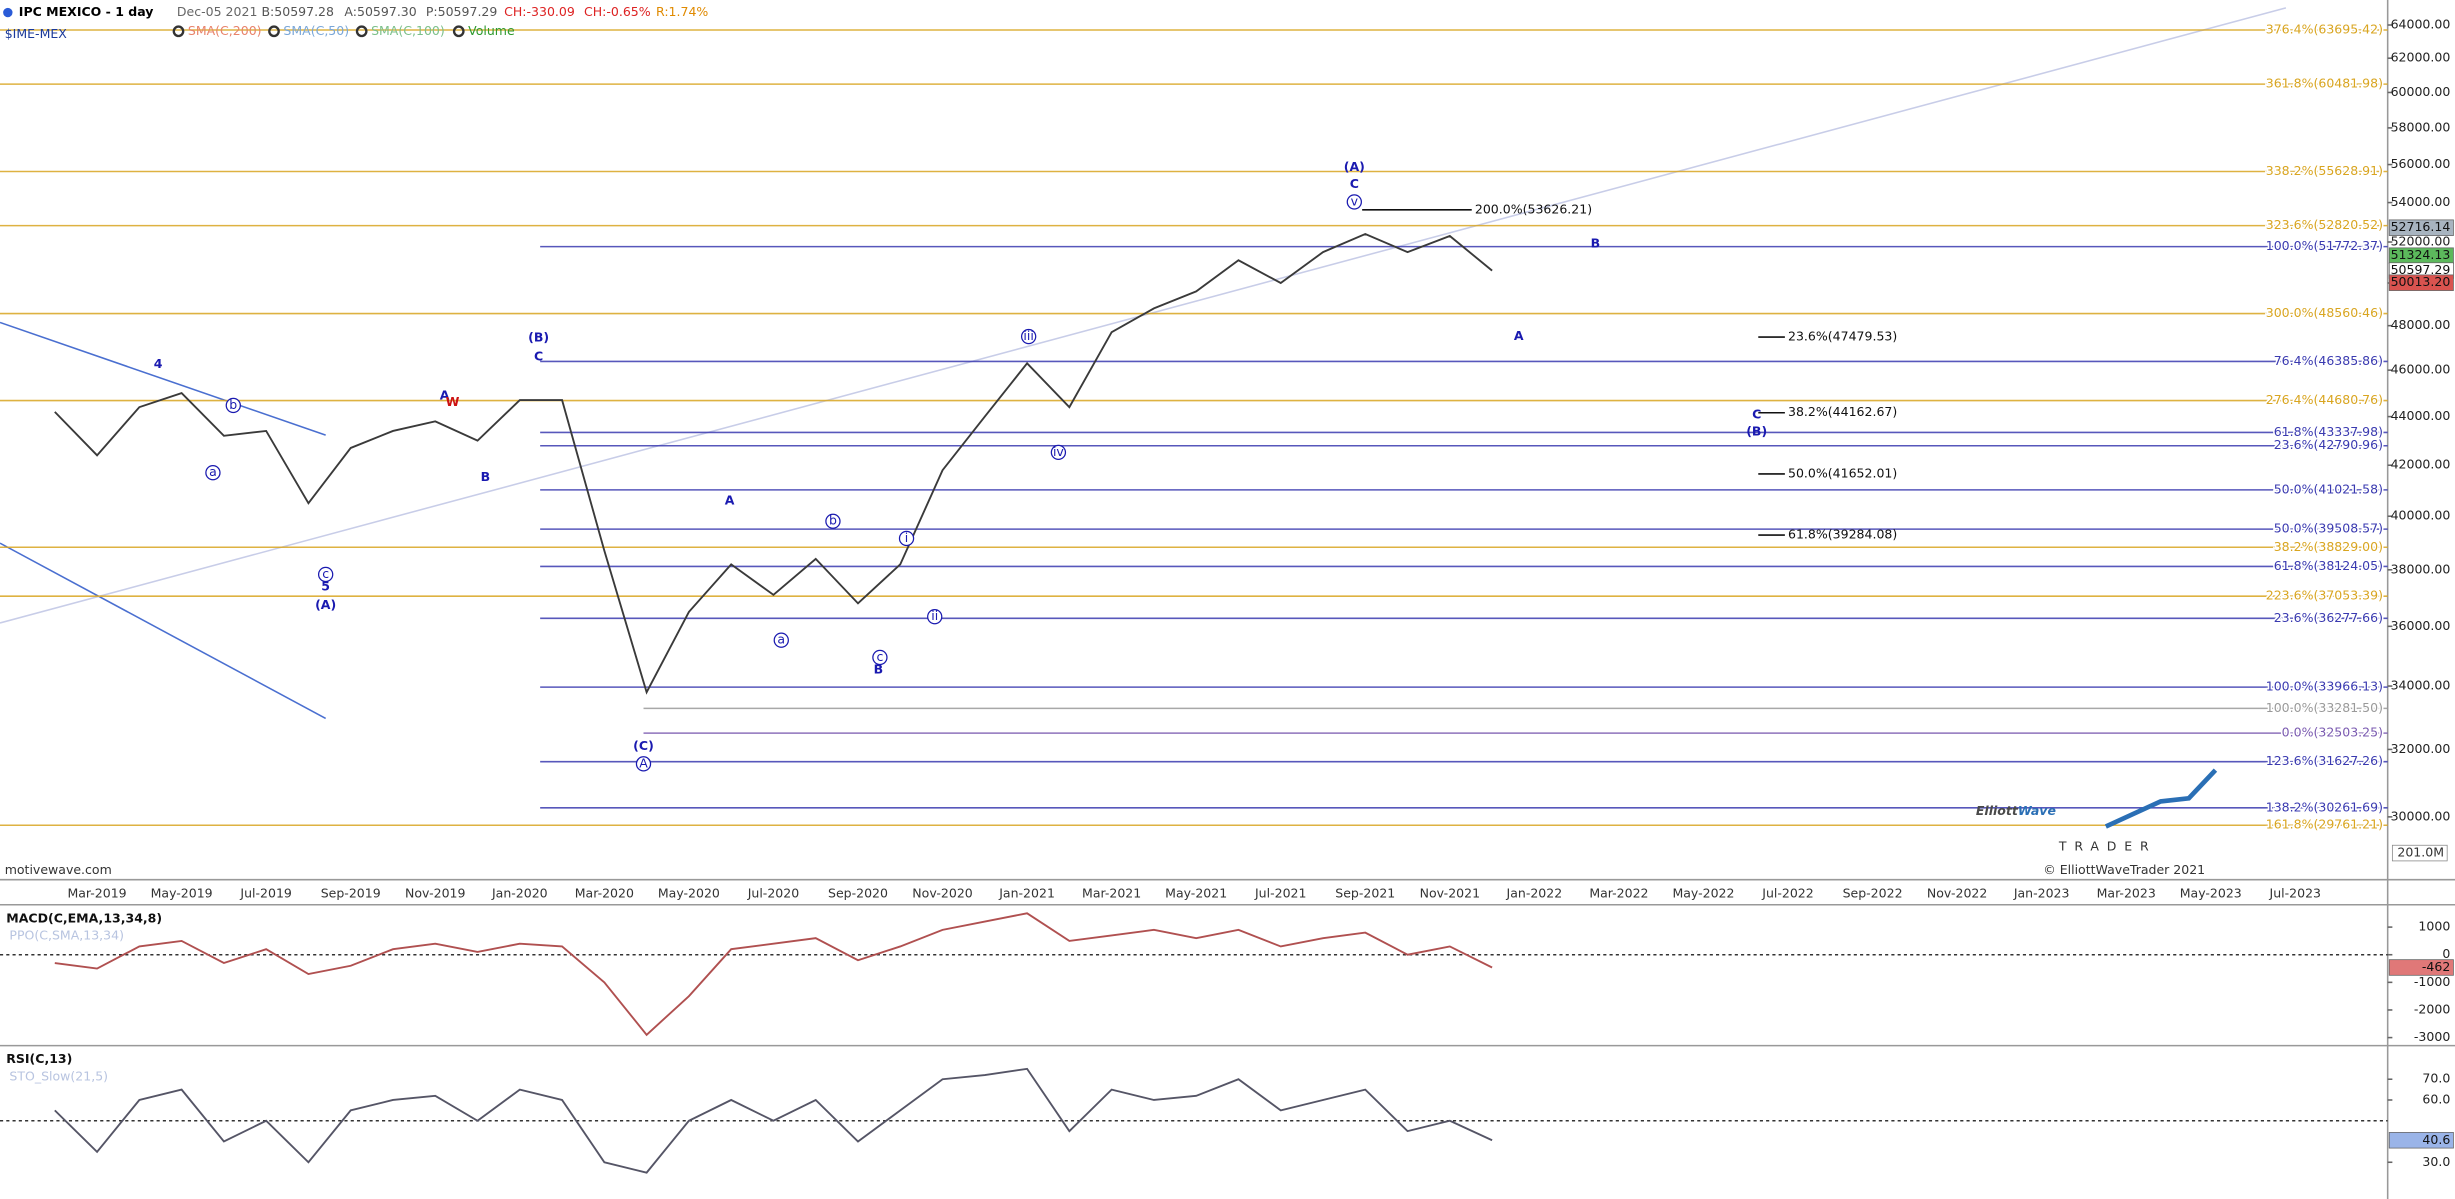 This screenshot has width=2455, height=1199. Describe the element at coordinates (39, 1058) in the screenshot. I see `panel-title: RSI(C,13)` at that location.